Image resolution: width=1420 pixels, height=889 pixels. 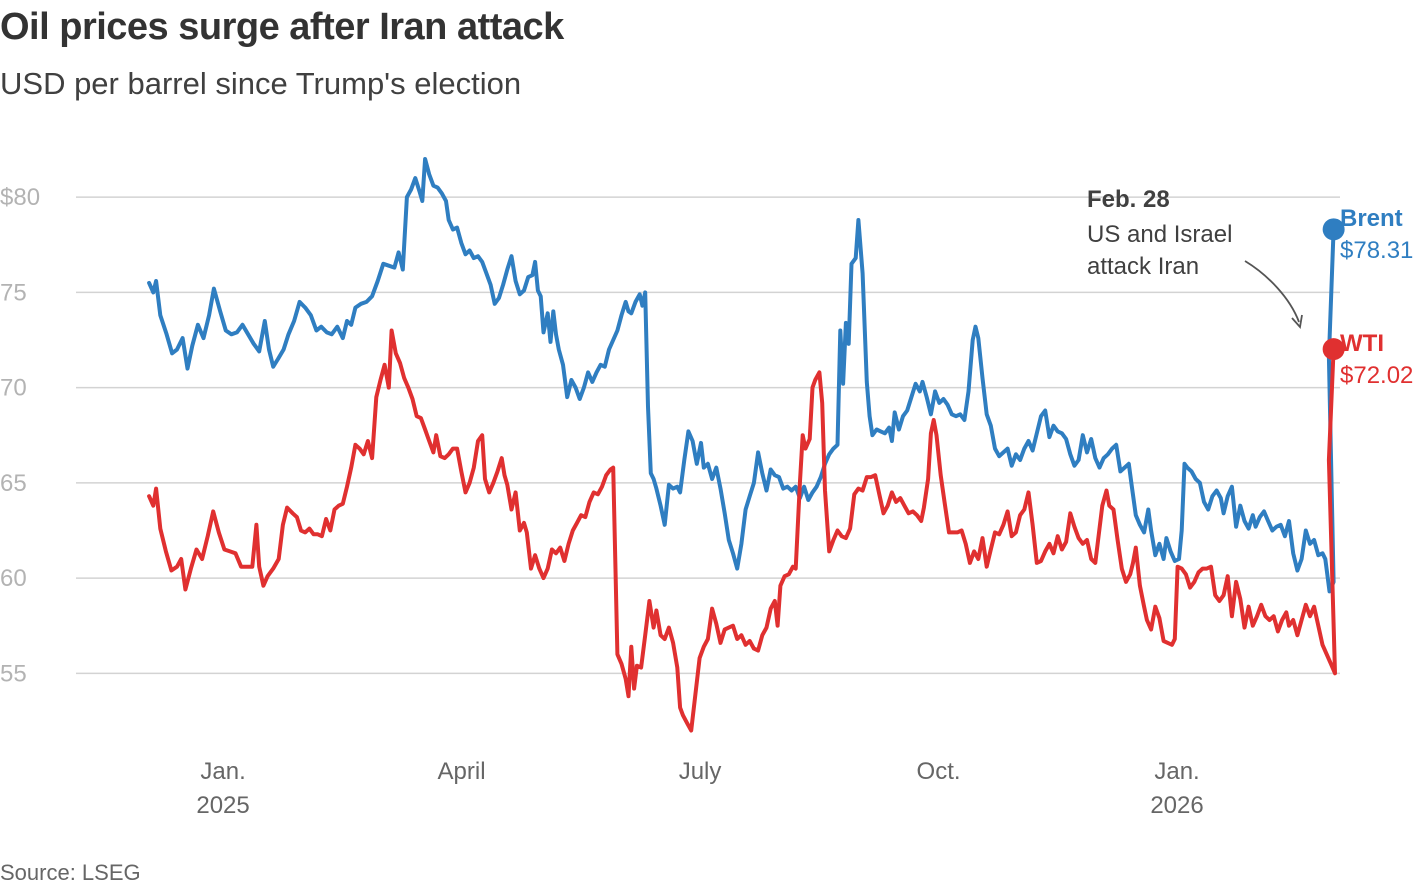 I want to click on event-annotation: Feb. 28 US and Israel attack Iran, so click(x=1195, y=258).